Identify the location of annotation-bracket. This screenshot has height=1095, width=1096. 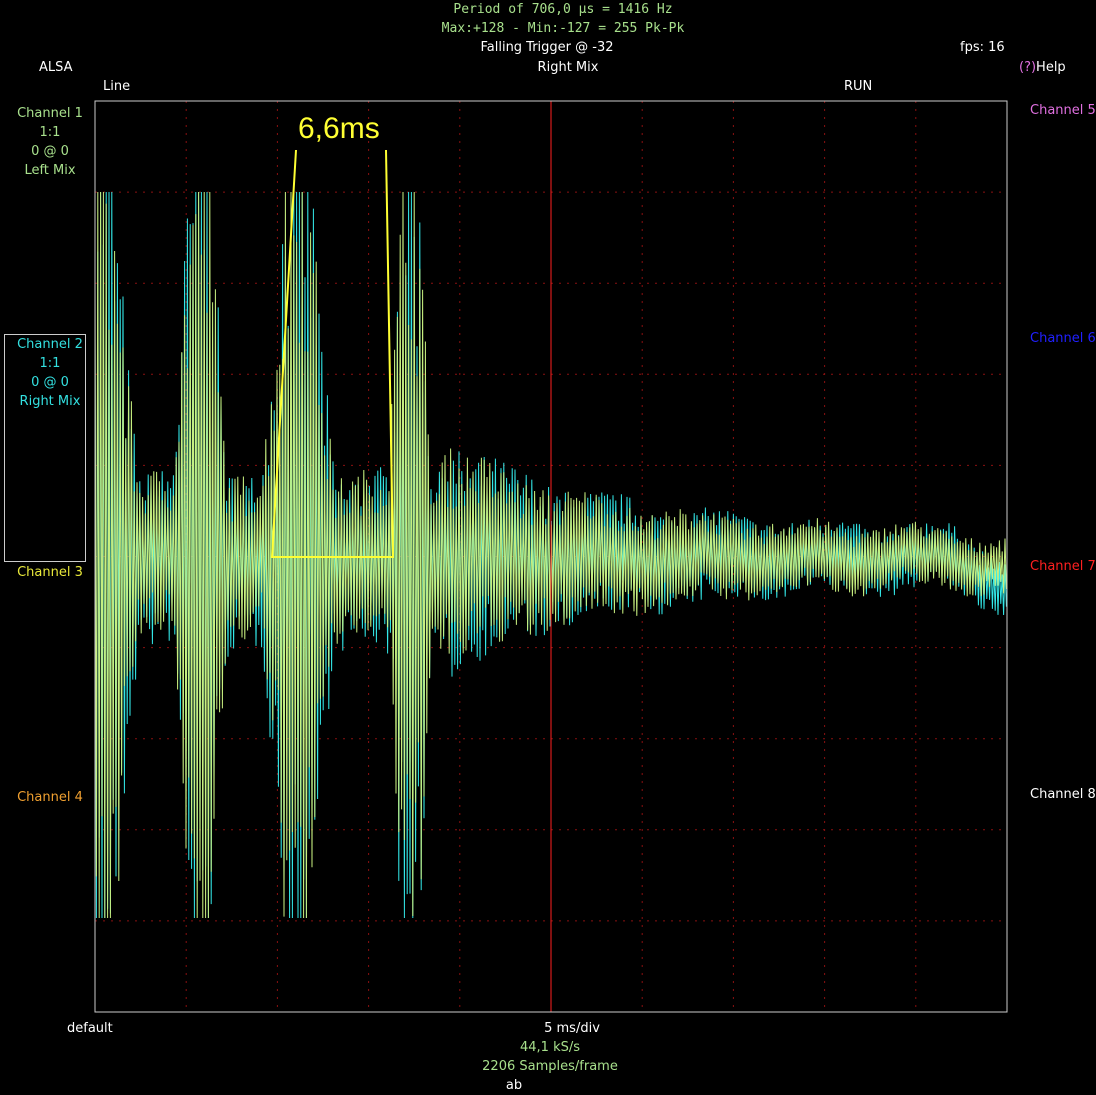
(332, 353).